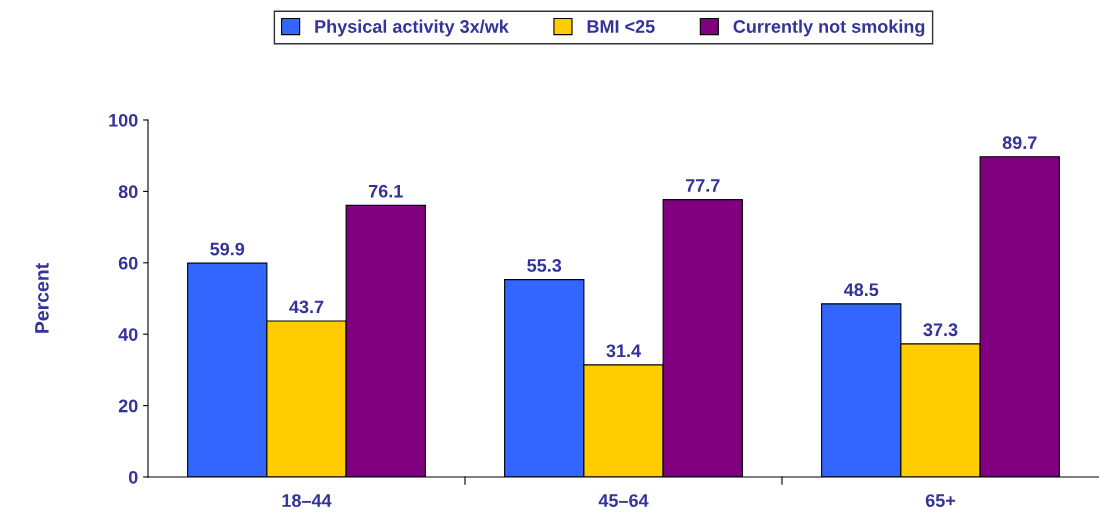  Describe the element at coordinates (940, 500) in the screenshot. I see `x-tick-label: 65+` at that location.